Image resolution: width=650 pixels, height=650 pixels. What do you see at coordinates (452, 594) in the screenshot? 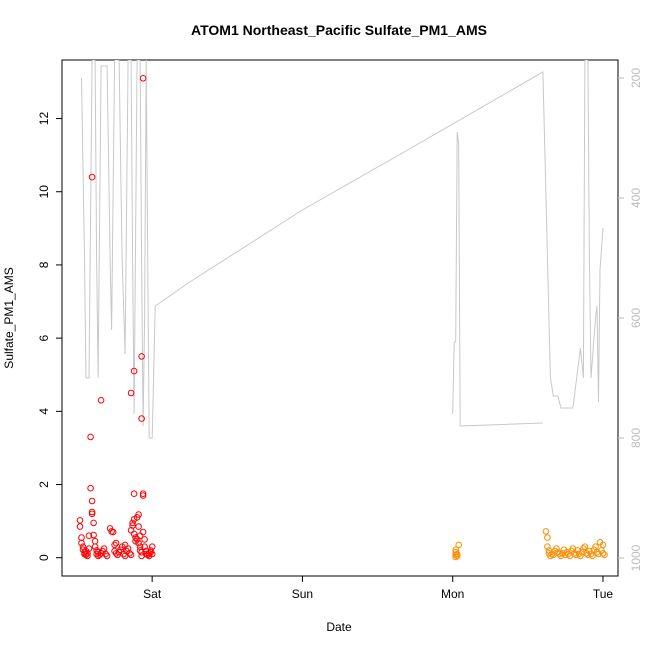
I see `x-tick-label: Mon` at bounding box center [452, 594].